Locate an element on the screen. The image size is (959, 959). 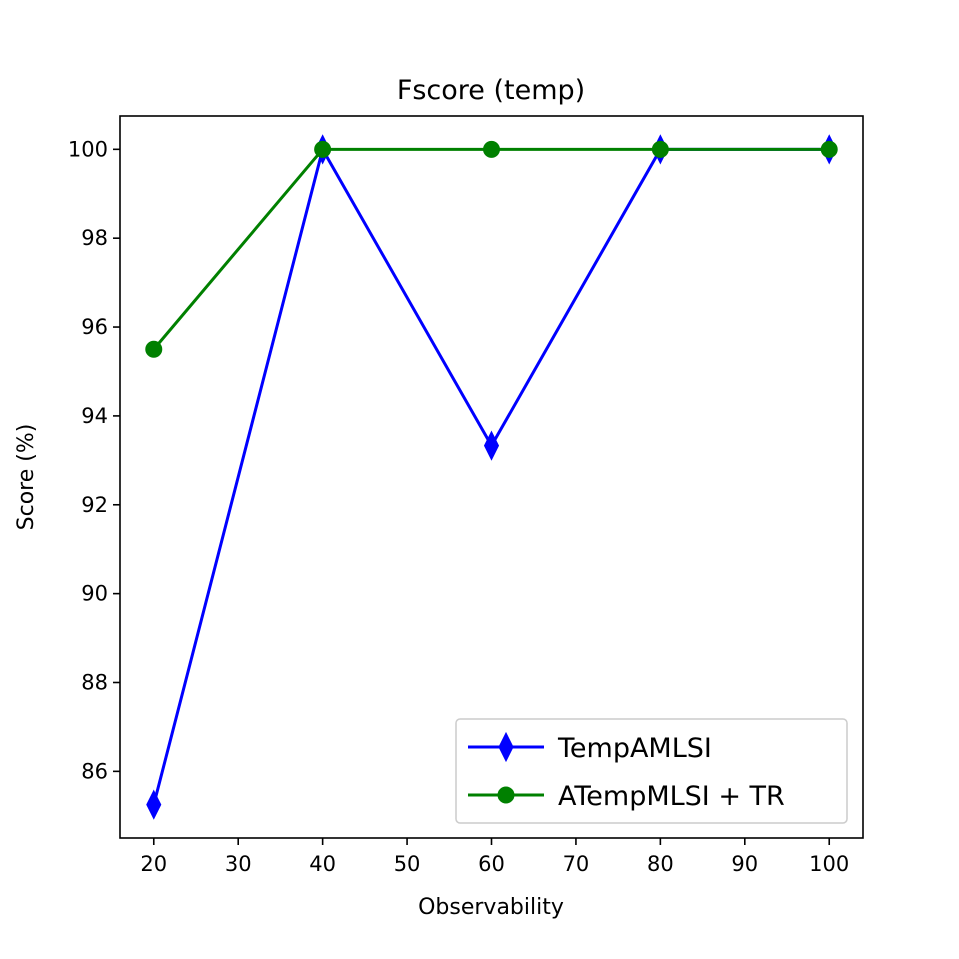
y-tick-label: 100 is located at coordinates (88, 149).